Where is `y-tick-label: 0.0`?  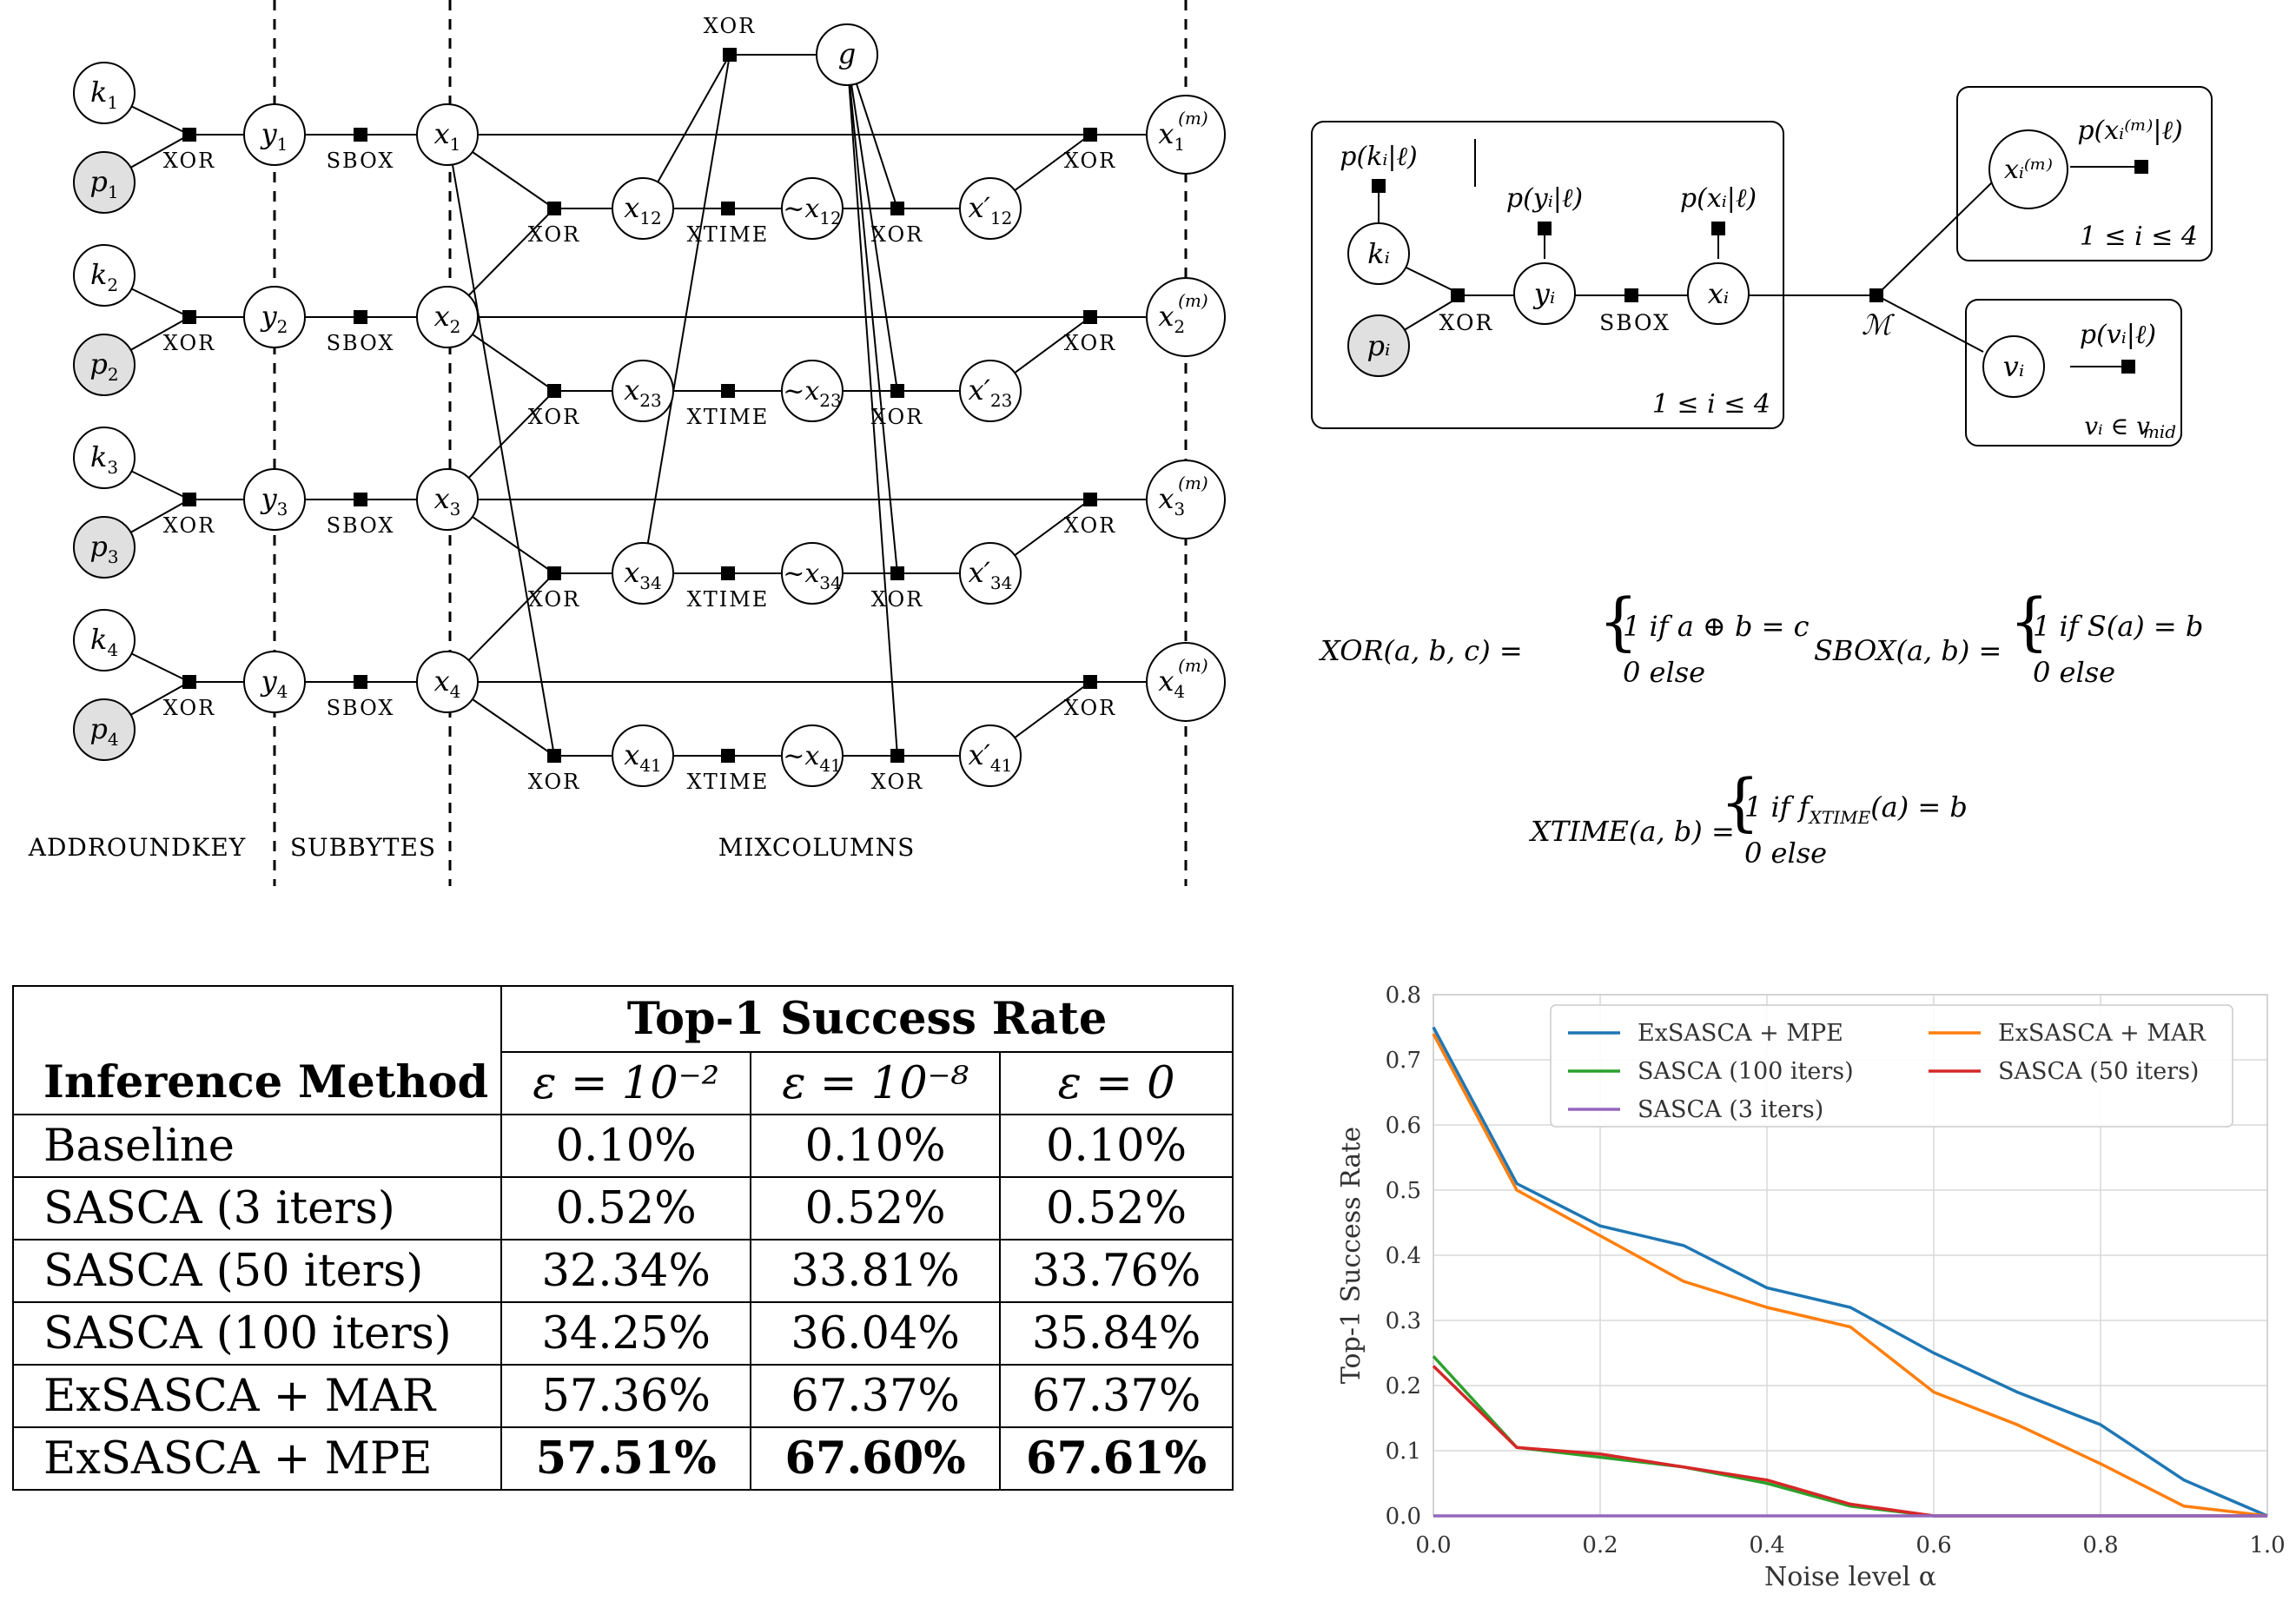
y-tick-label: 0.0 is located at coordinates (1403, 1517).